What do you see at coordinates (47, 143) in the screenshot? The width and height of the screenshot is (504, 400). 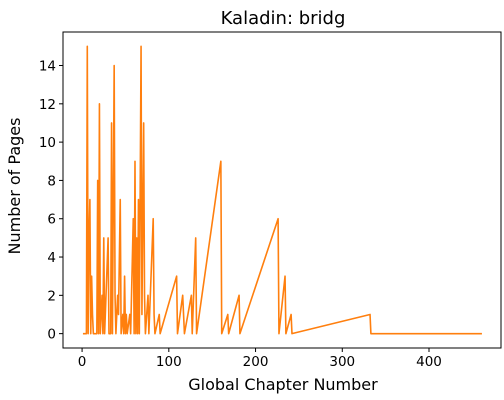 I see `y-tick-label: 10` at bounding box center [47, 143].